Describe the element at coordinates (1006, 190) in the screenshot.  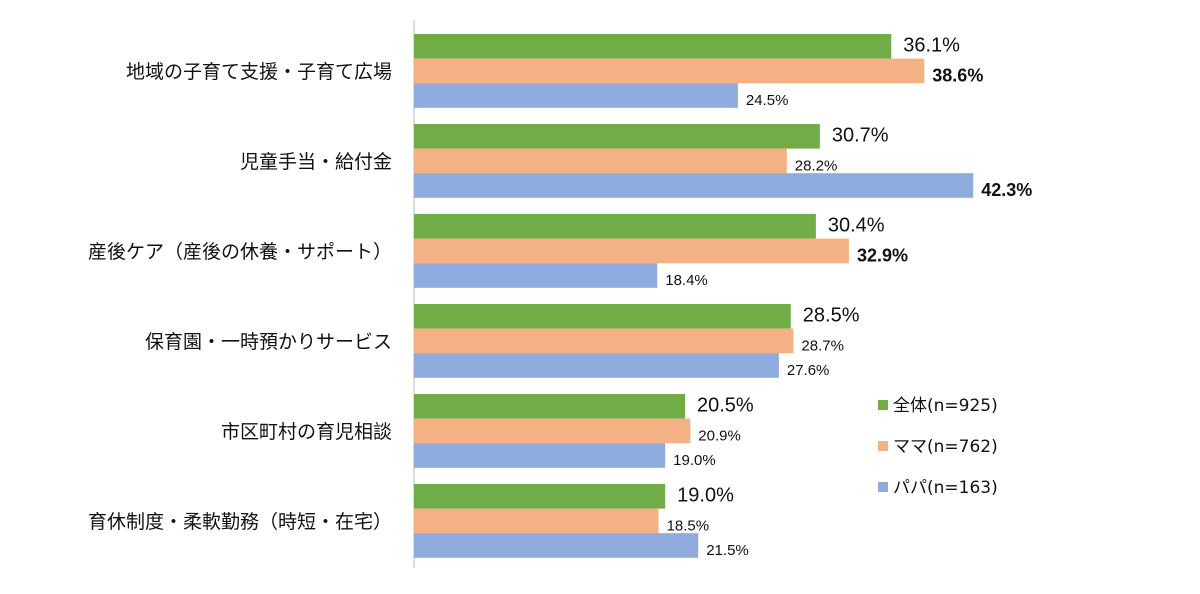
I see `data-label: 42.3%` at that location.